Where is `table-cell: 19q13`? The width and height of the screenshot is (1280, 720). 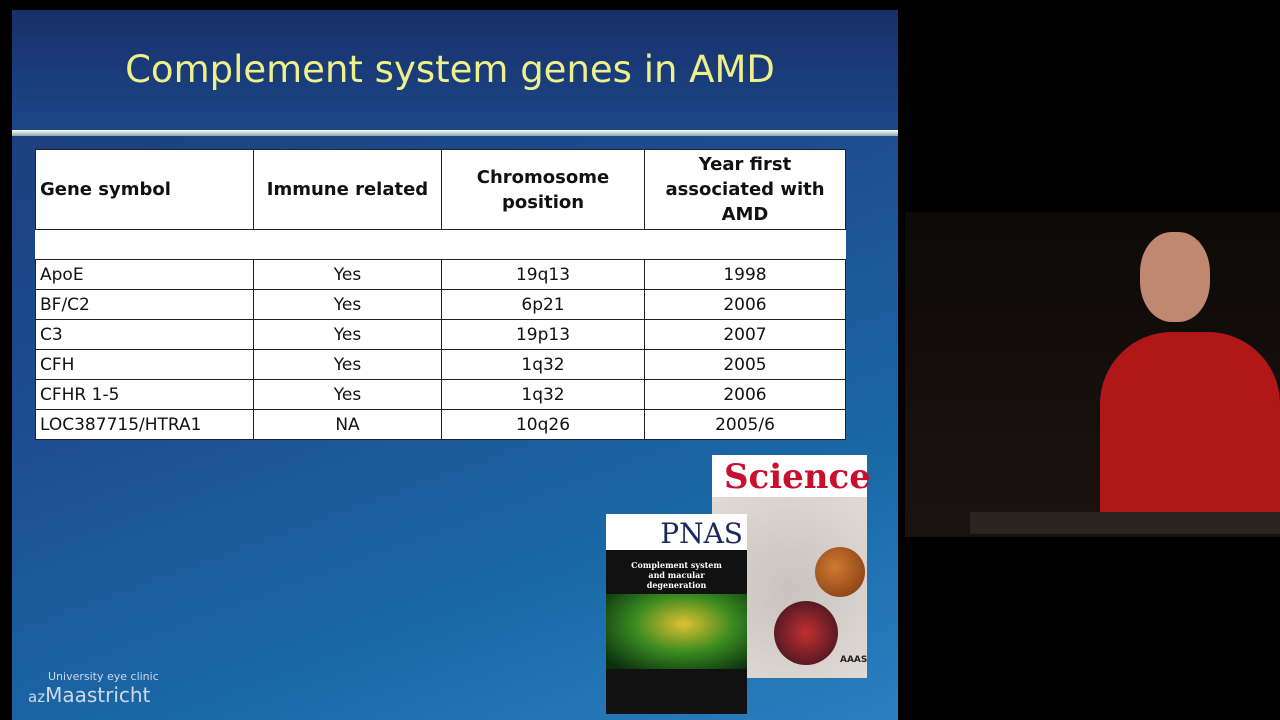 table-cell: 19q13 is located at coordinates (543, 274).